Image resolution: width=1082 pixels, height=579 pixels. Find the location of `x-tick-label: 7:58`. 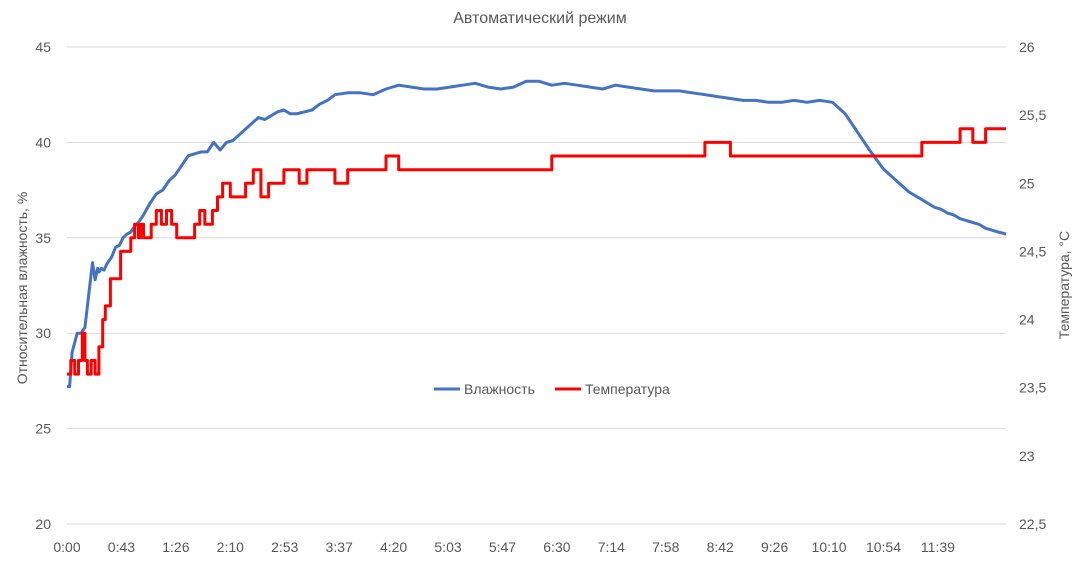

x-tick-label: 7:58 is located at coordinates (665, 547).